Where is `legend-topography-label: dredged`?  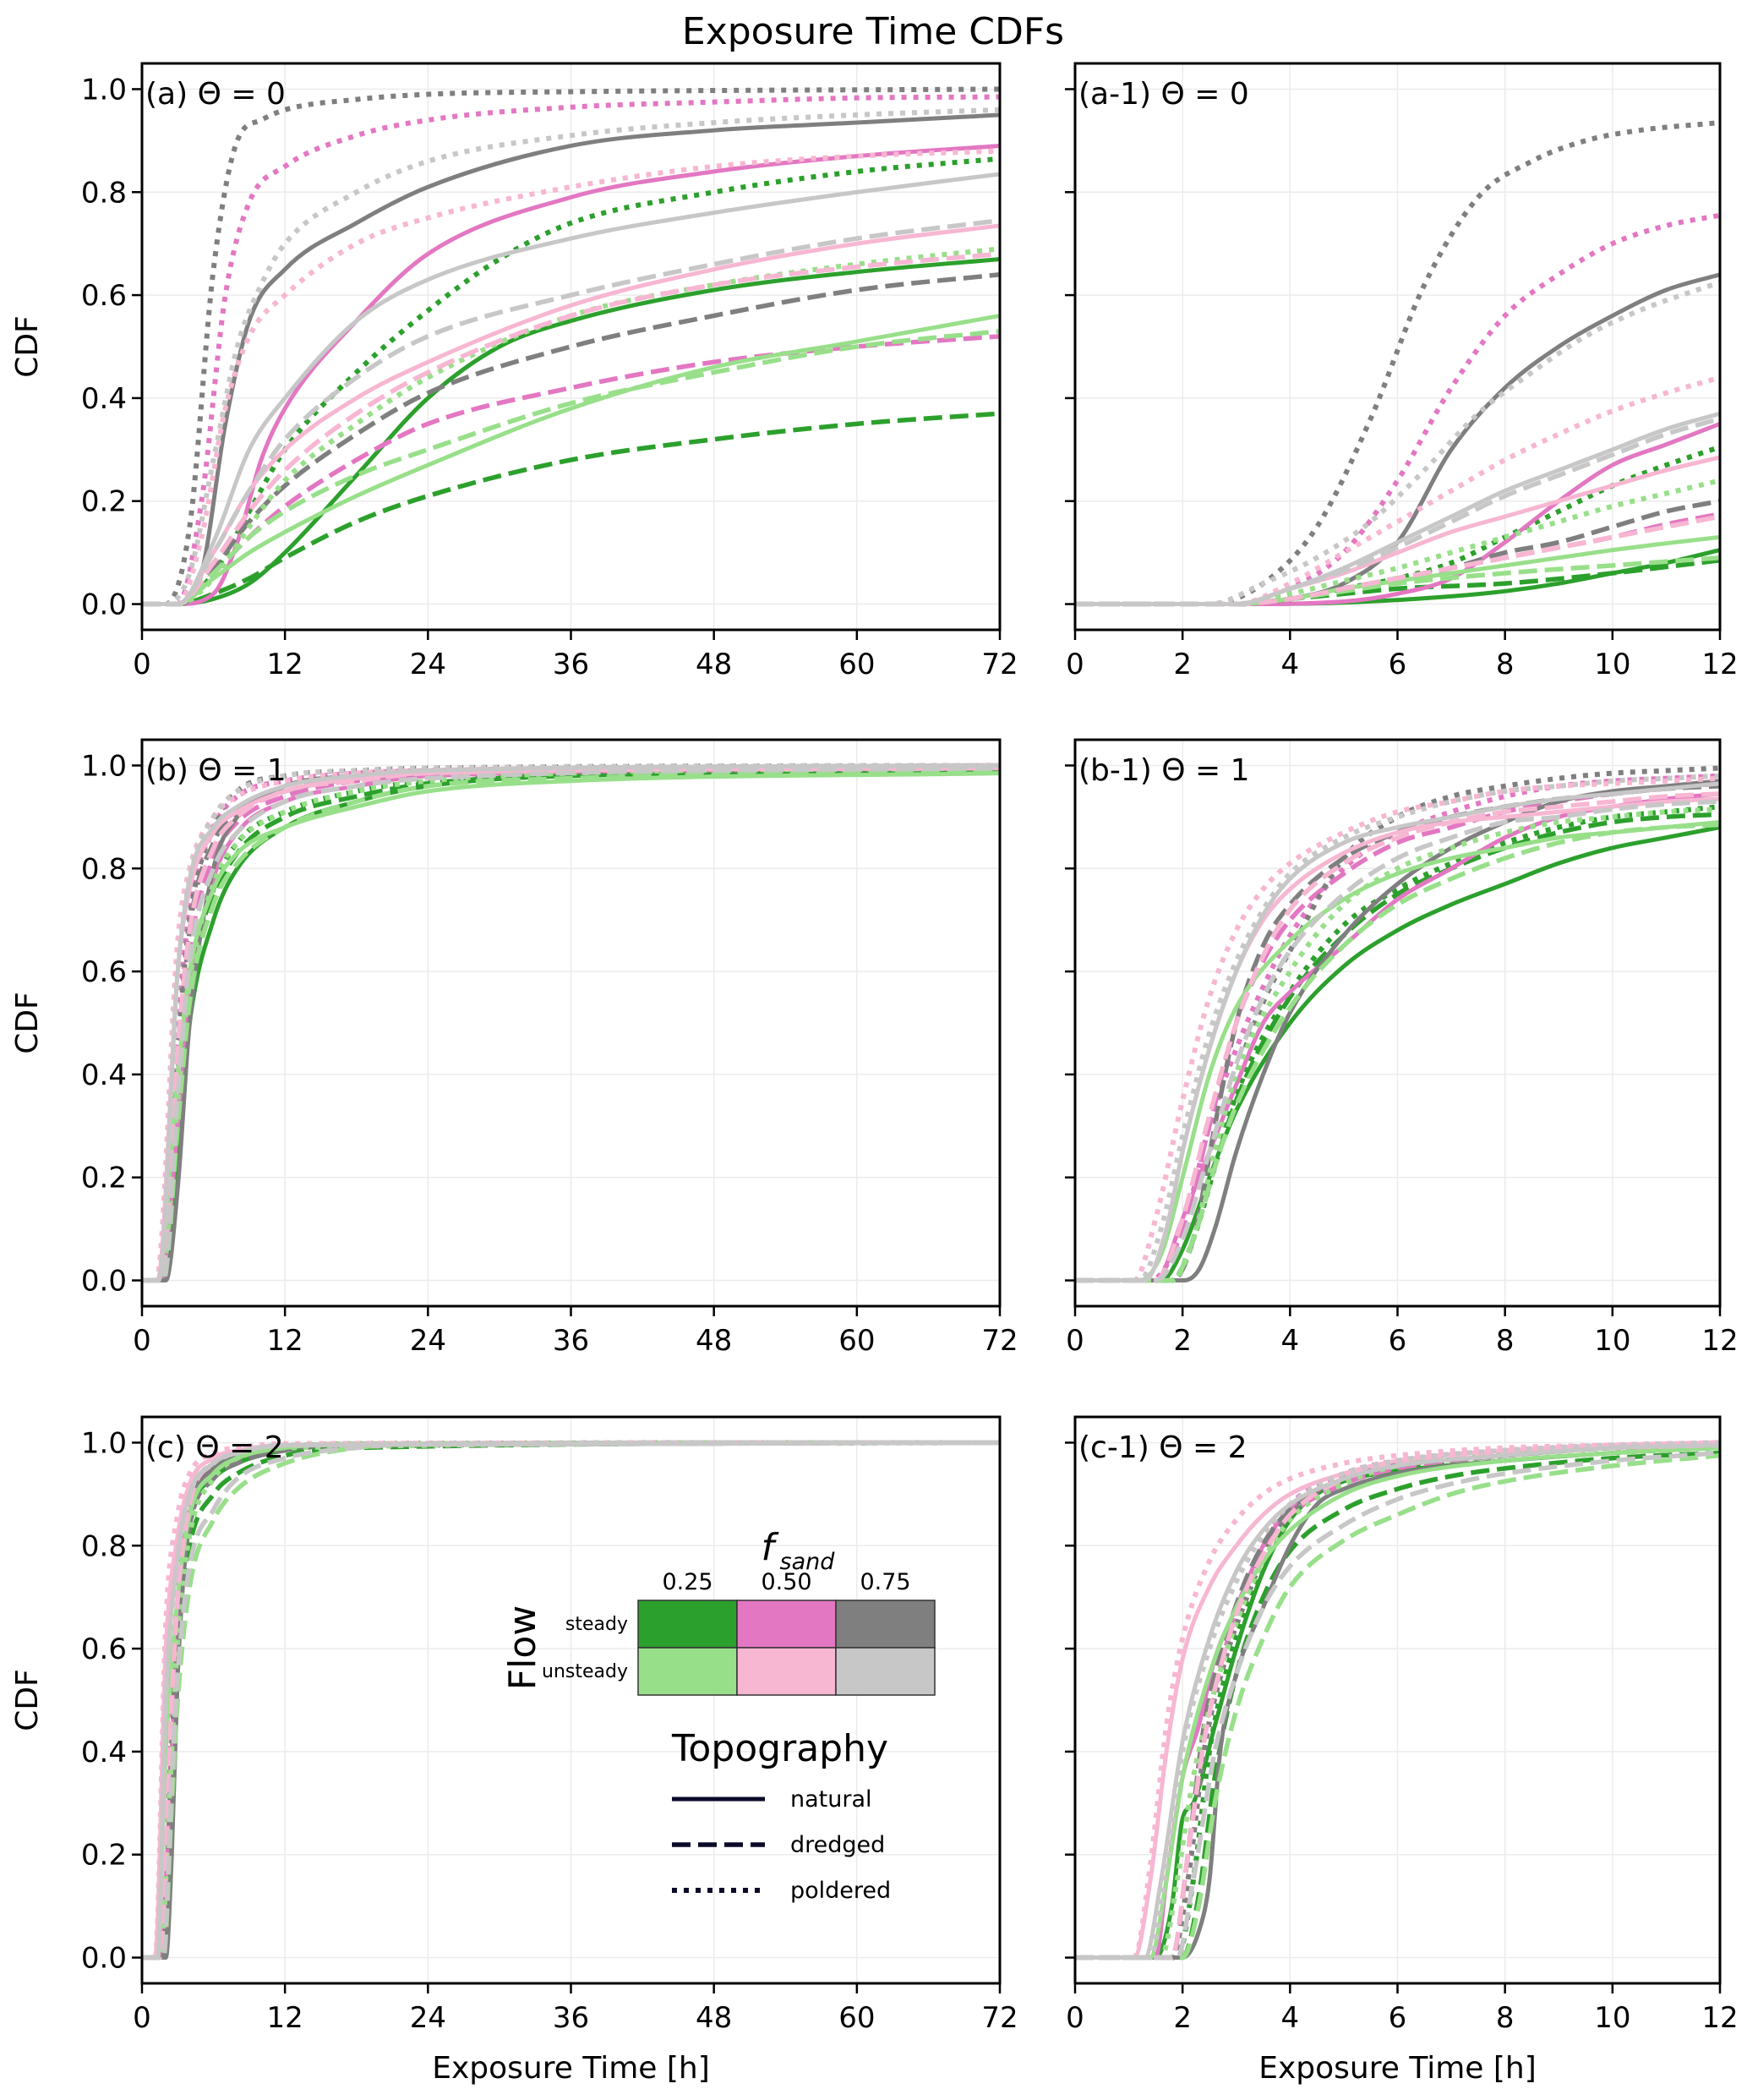 legend-topography-label: dredged is located at coordinates (838, 1845).